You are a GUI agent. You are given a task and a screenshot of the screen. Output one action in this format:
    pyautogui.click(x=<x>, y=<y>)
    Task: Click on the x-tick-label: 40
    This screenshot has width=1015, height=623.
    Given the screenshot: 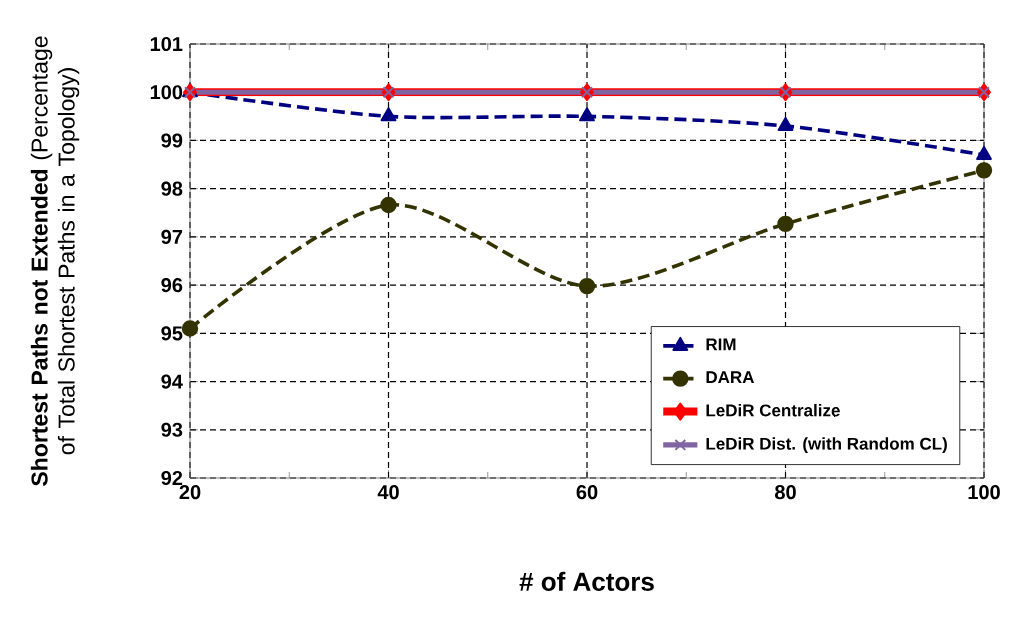 What is the action you would take?
    pyautogui.click(x=388, y=492)
    